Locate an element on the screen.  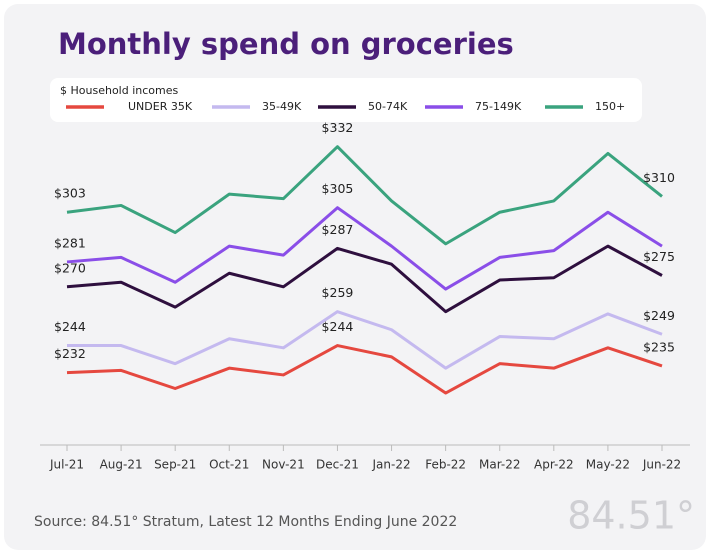
data-label: $275 is located at coordinates (659, 256).